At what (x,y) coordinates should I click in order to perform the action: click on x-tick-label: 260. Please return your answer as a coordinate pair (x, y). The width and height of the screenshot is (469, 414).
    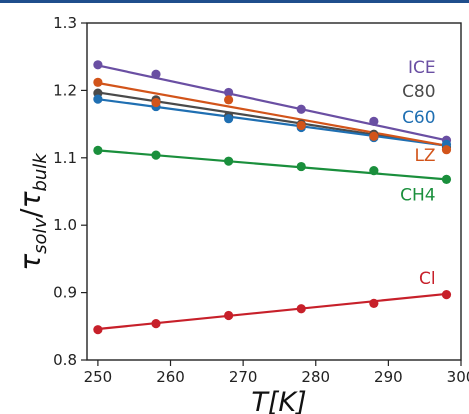
    Looking at the image, I should click on (170, 377).